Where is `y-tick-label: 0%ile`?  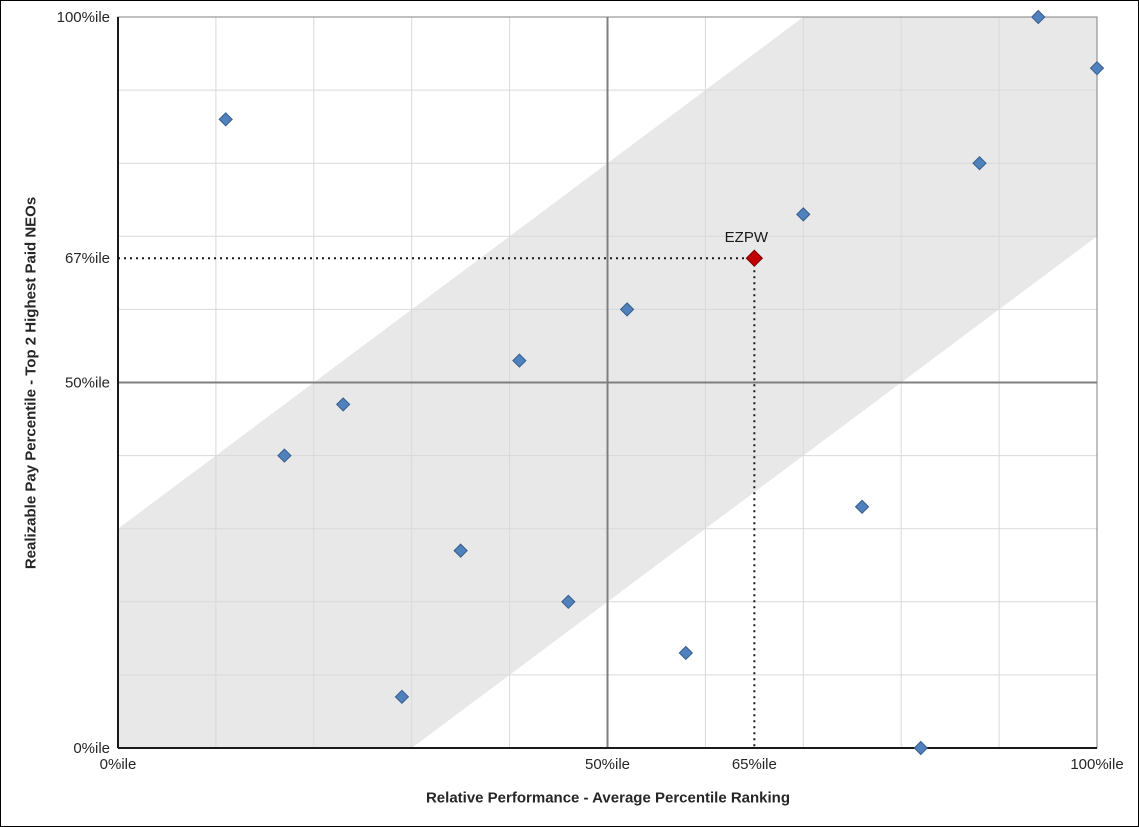
y-tick-label: 0%ile is located at coordinates (91, 748).